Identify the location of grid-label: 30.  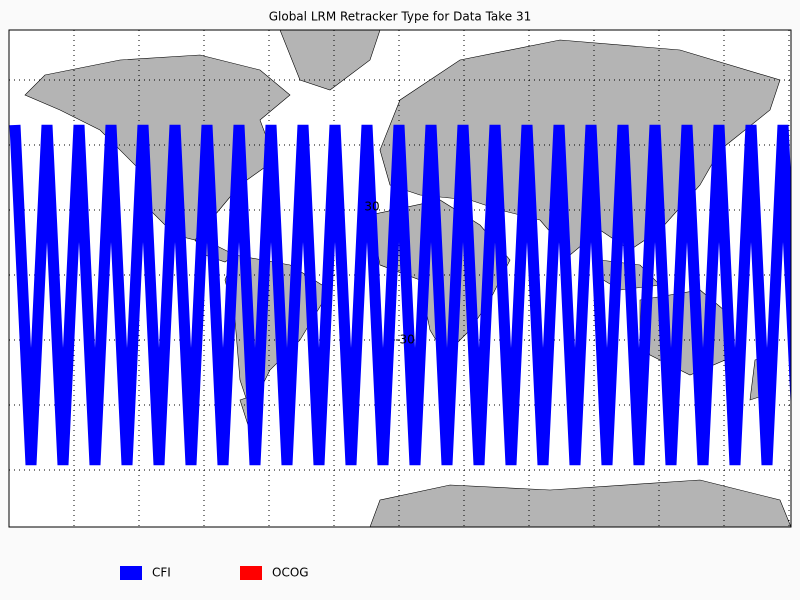
(371, 207).